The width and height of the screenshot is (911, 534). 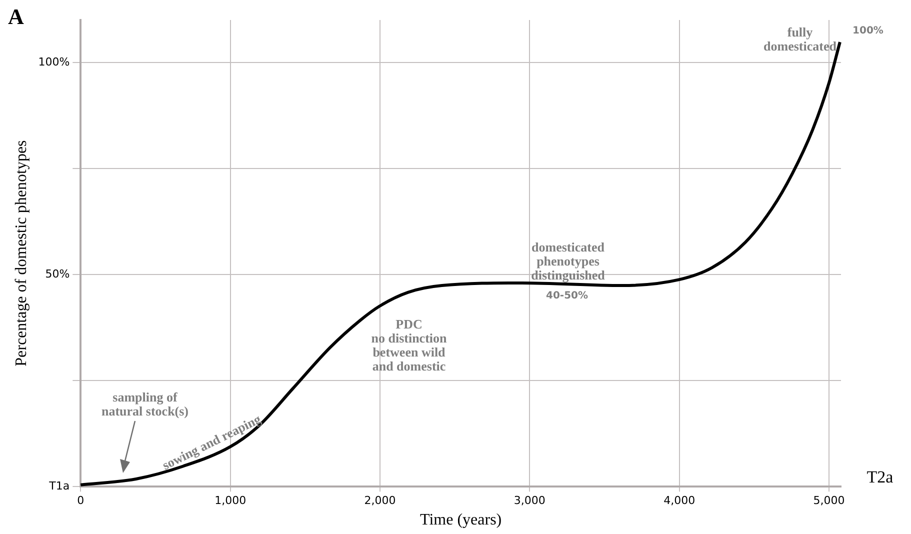 What do you see at coordinates (54, 61) in the screenshot?
I see `y-tick-label: 100%` at bounding box center [54, 61].